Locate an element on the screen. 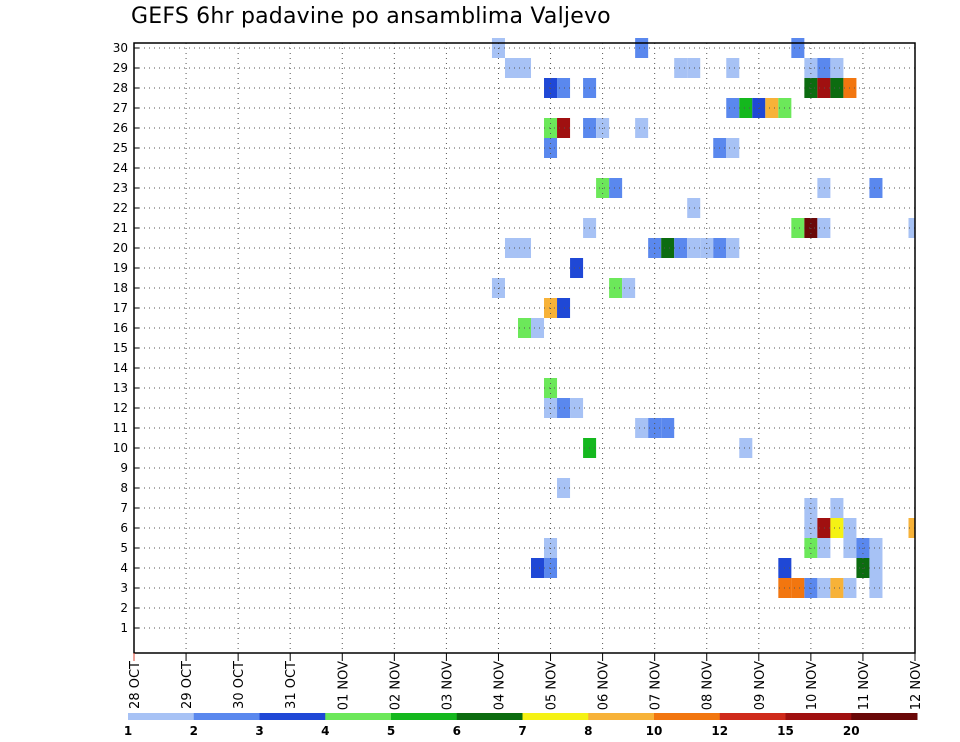  y-tick-label: 14 is located at coordinates (120, 368).